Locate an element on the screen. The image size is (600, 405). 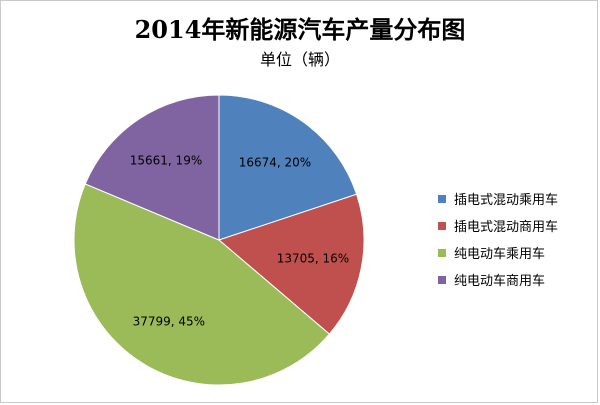
slice-data-label: 13705, 16% is located at coordinates (313, 258).